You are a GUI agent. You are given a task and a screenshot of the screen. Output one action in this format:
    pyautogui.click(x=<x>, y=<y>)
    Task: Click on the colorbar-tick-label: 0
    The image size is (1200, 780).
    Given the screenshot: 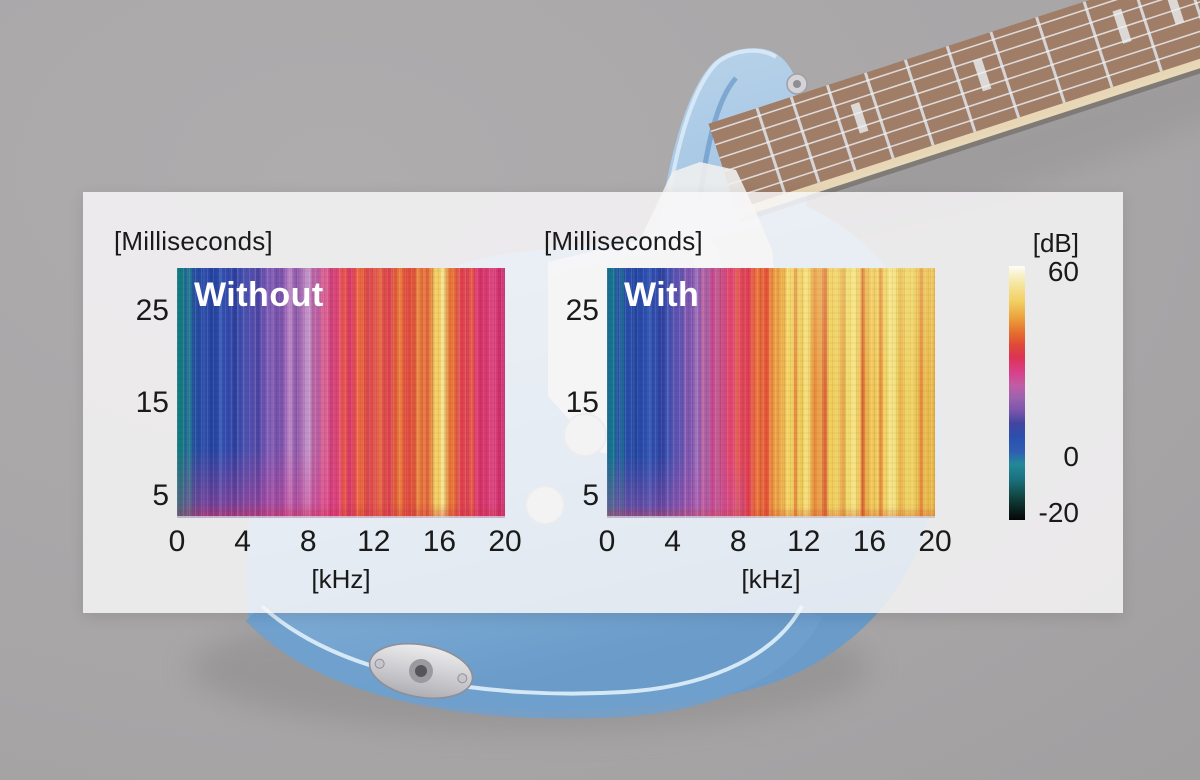 What is the action you would take?
    pyautogui.click(x=1071, y=456)
    